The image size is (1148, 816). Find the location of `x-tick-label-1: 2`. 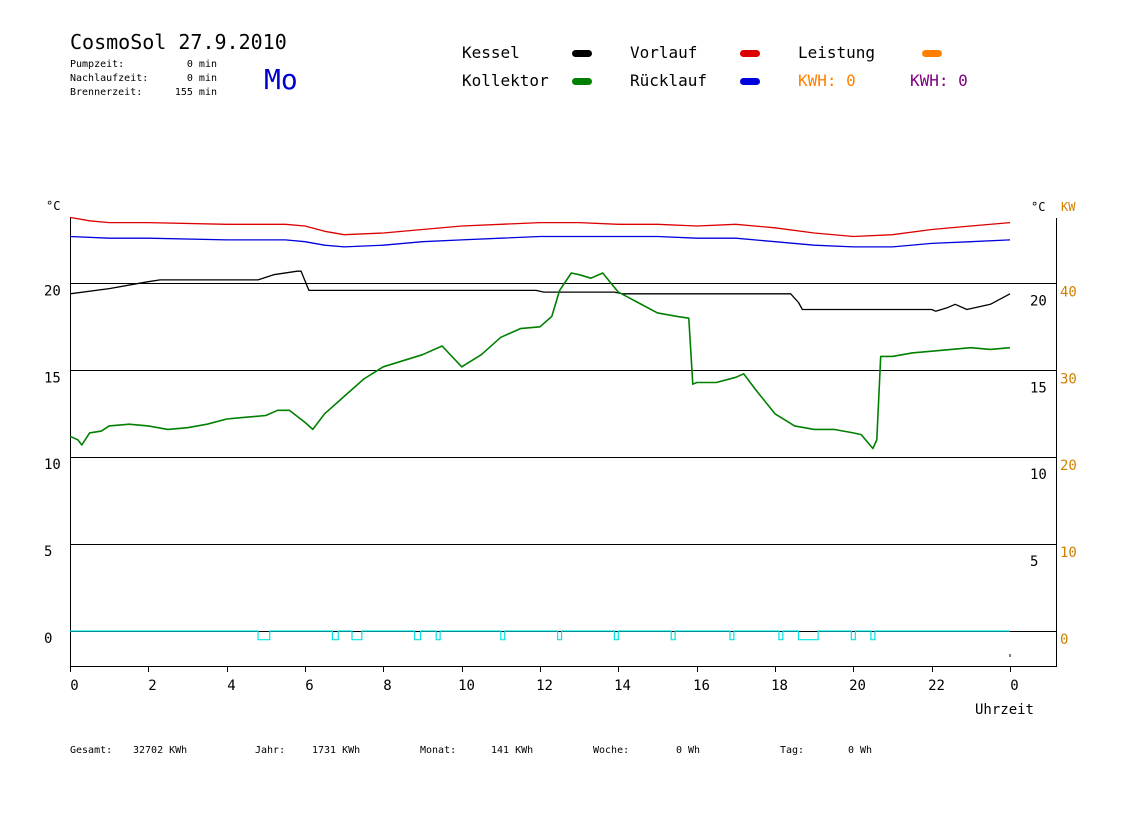

x-tick-label-1: 2 is located at coordinates (152, 686).